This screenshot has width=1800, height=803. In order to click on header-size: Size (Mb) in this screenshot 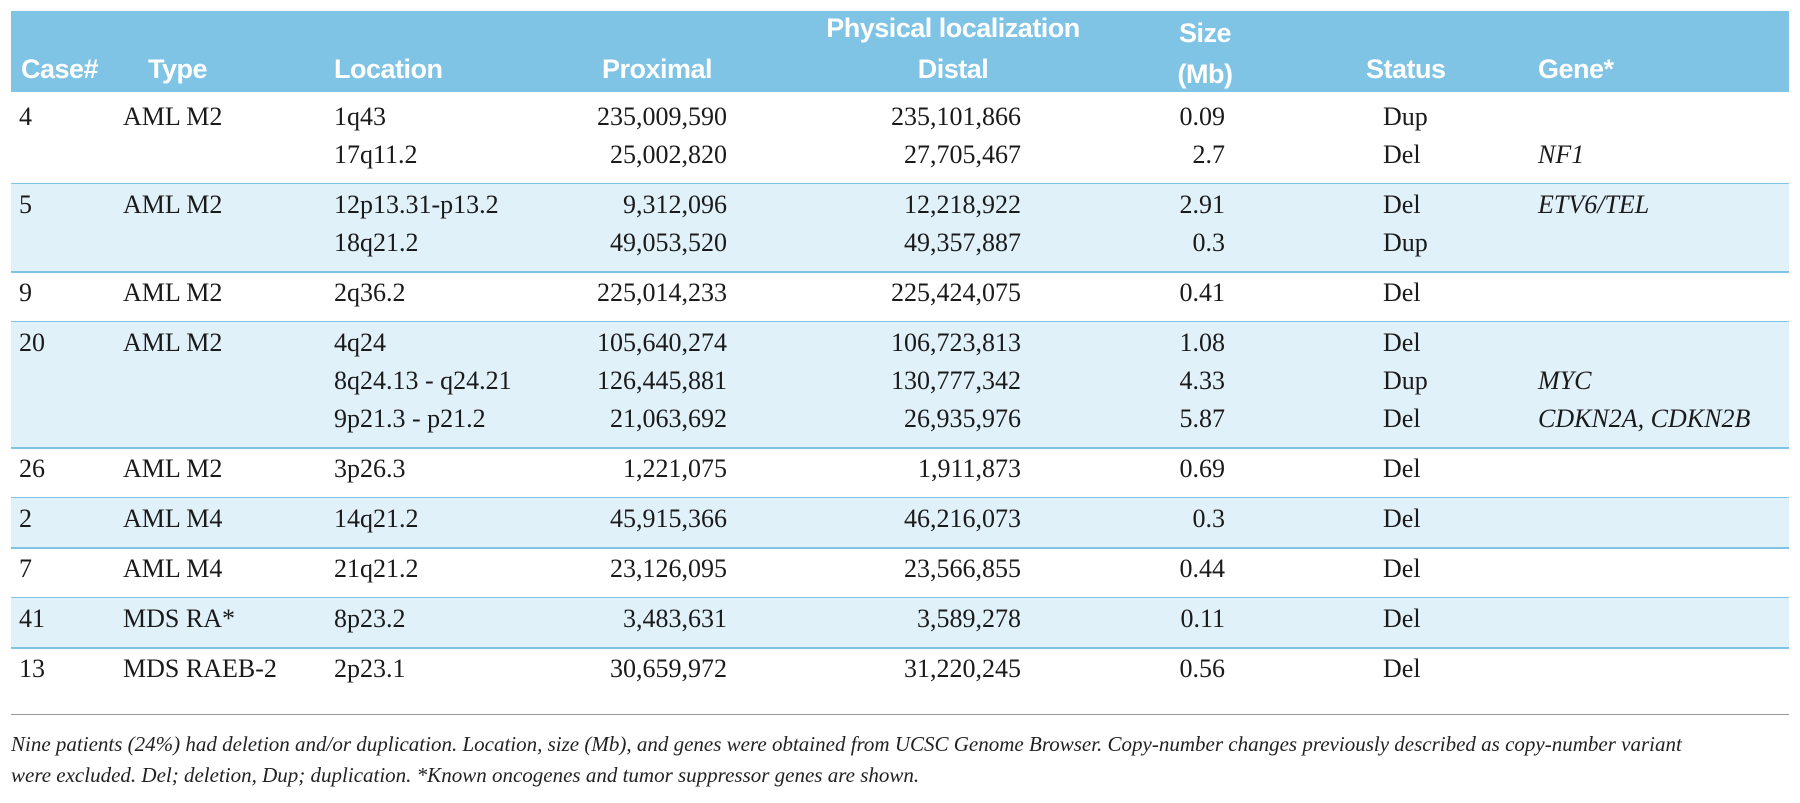, I will do `click(1205, 53)`.